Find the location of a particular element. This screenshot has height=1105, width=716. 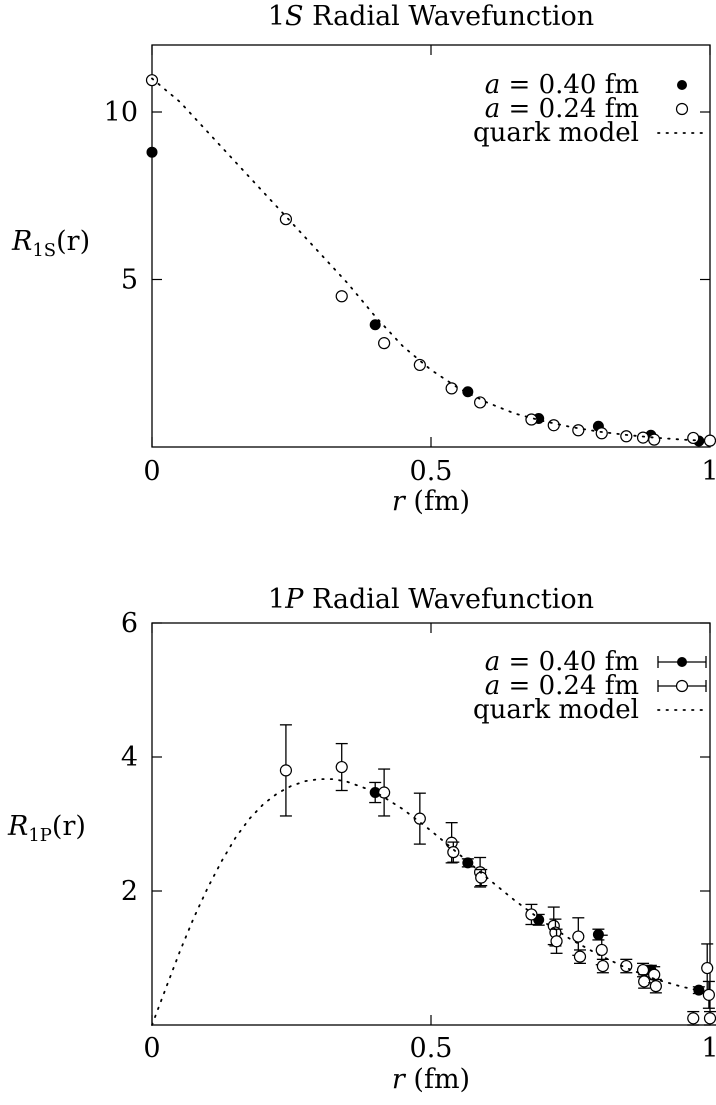

chart-title: 1S Radial Wavefunction is located at coordinates (431, 16).